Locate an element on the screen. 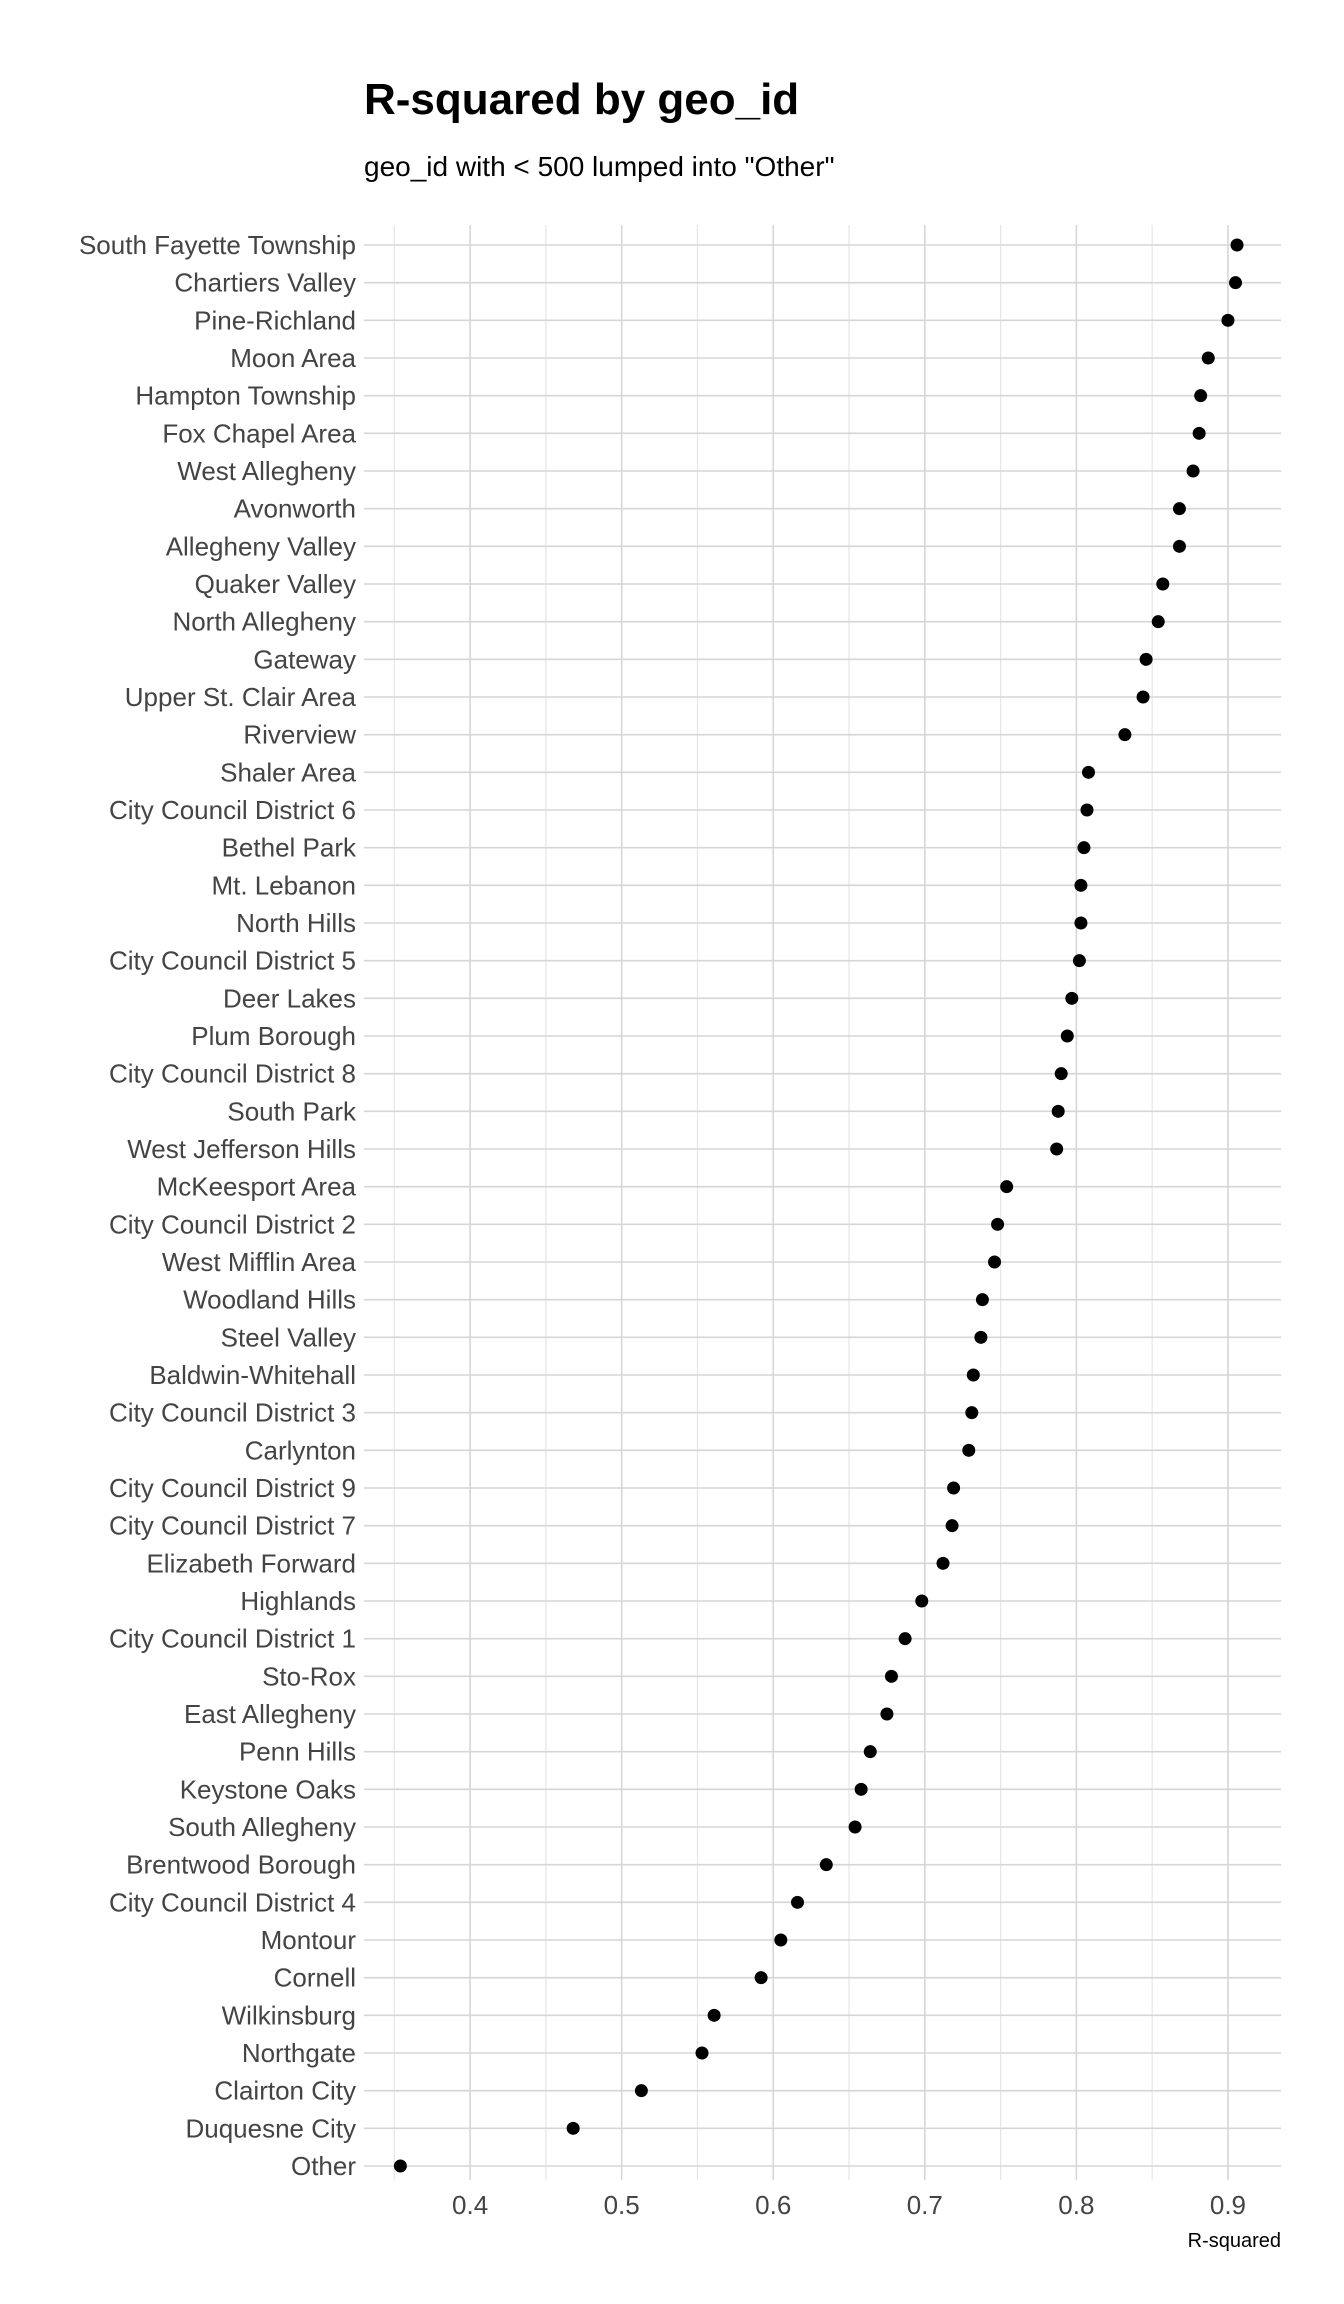 This screenshot has height=2304, width=1344. y-tick-label: North Allegheny is located at coordinates (264, 622).